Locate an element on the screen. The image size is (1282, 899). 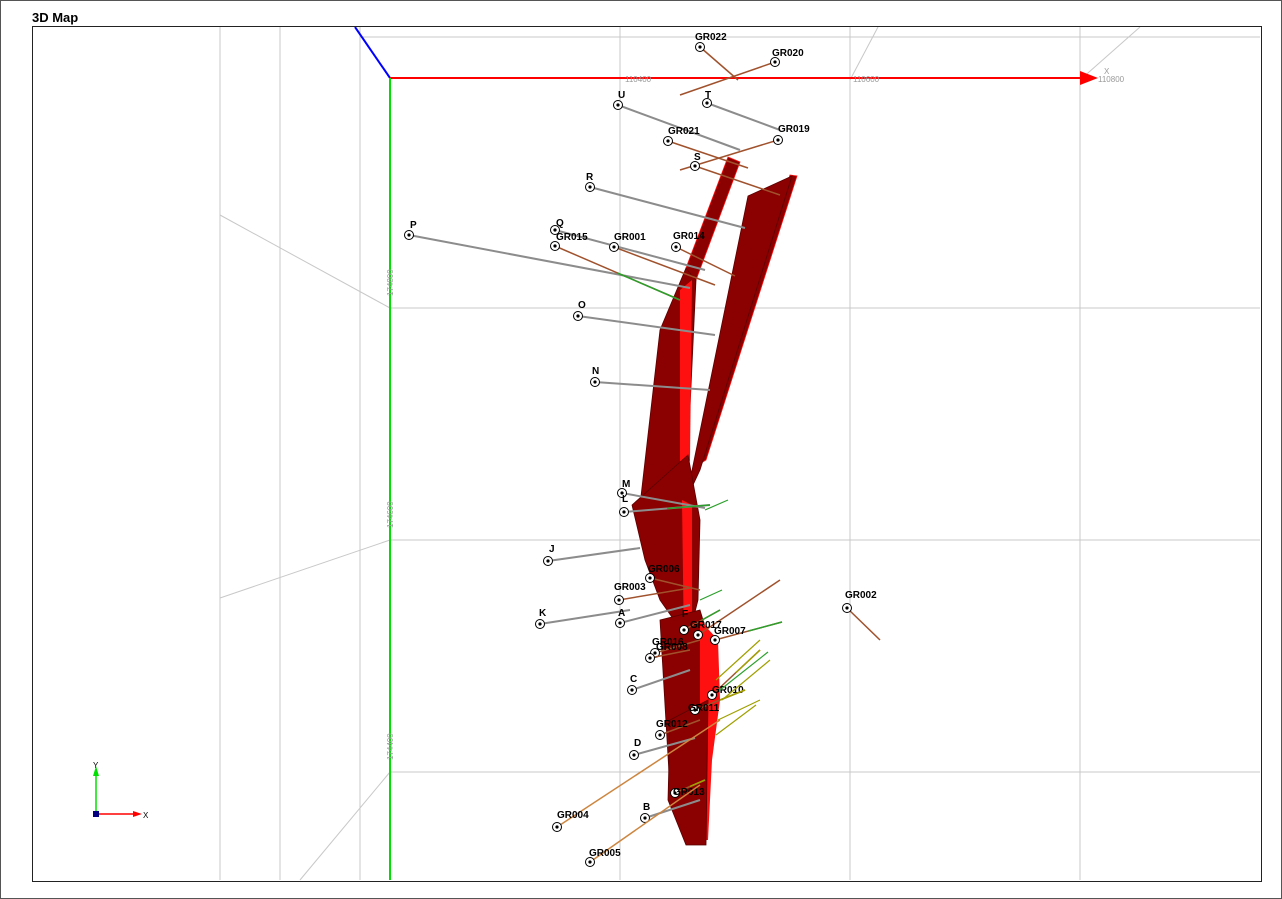
drillhole-label-gr006: GR006 is located at coordinates (664, 569).